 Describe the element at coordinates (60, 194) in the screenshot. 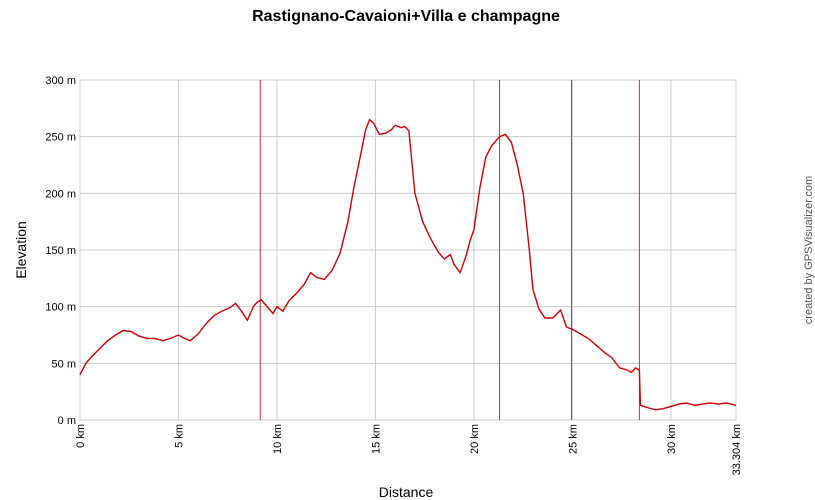

I see `y-tick-label: 200 m` at that location.